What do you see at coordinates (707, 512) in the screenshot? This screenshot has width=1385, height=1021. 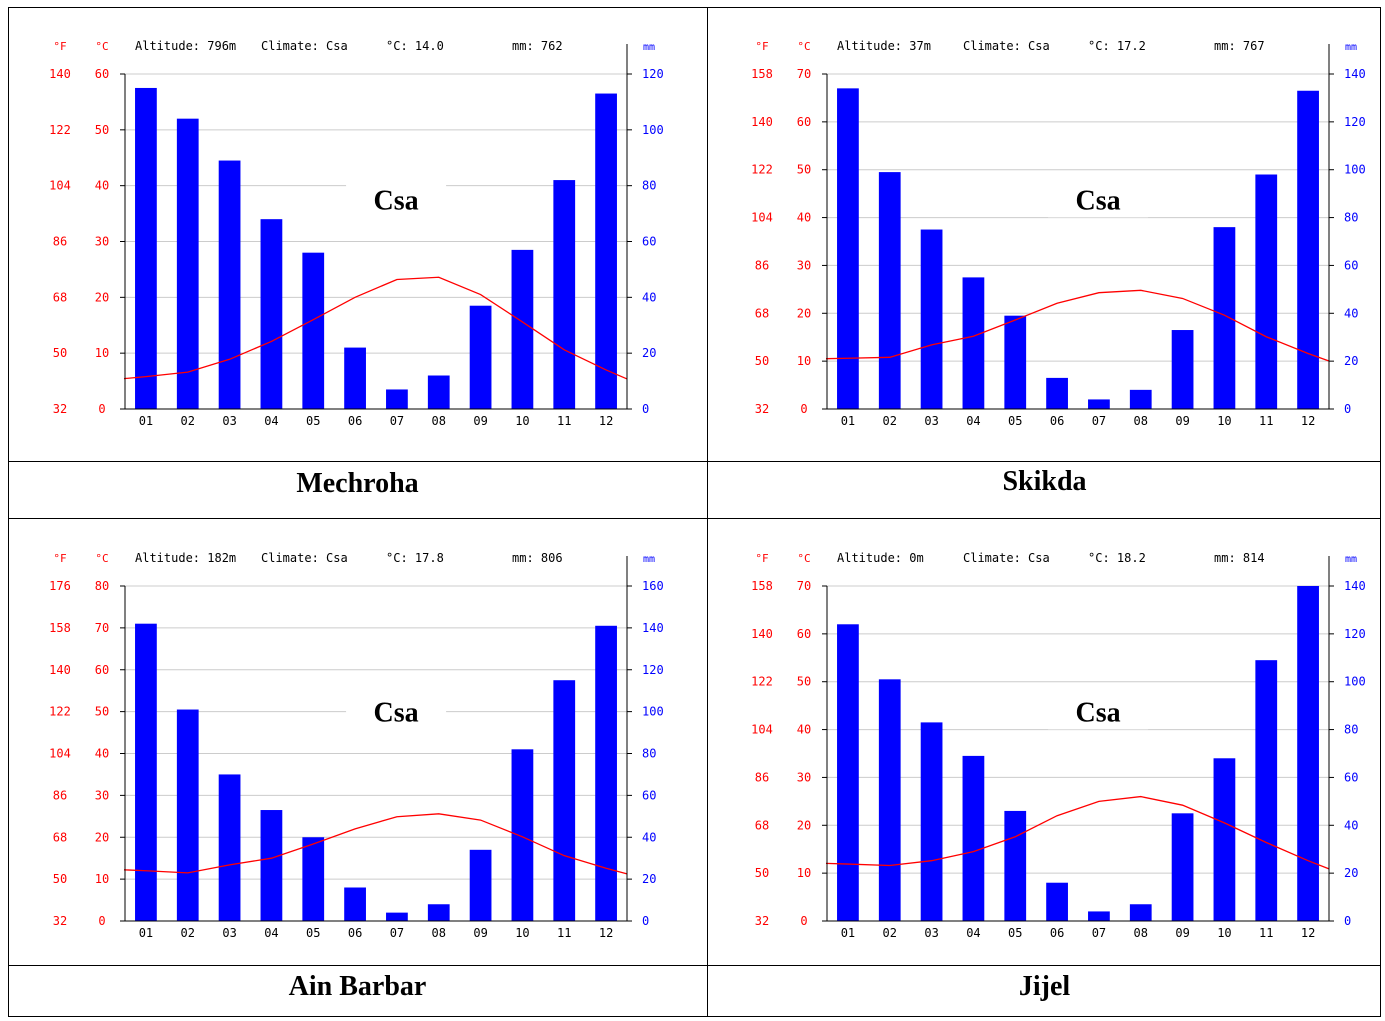 I see `table-vertical-divider` at bounding box center [707, 512].